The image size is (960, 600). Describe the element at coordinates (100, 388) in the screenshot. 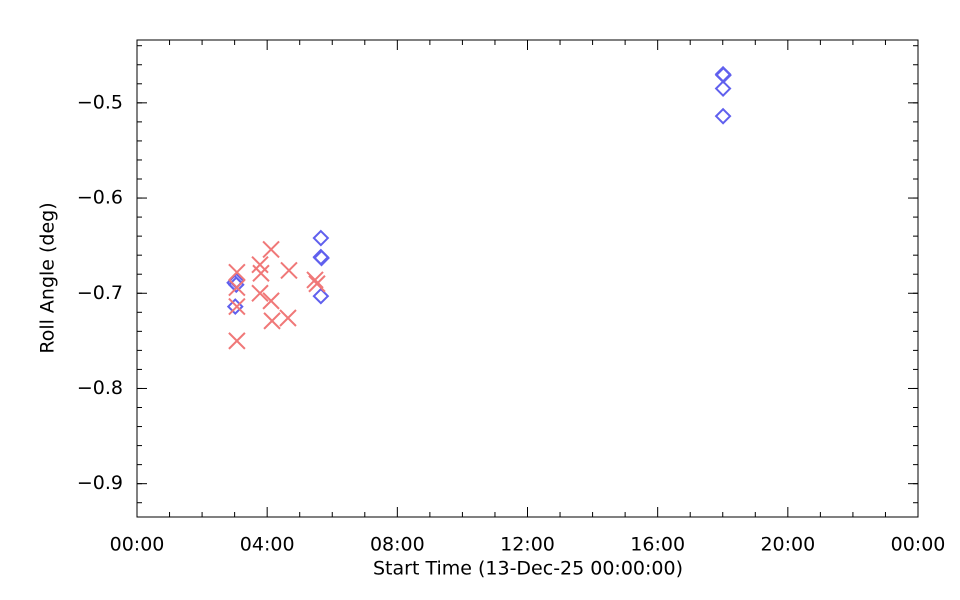

I see `y-tick-label: −0.8` at that location.